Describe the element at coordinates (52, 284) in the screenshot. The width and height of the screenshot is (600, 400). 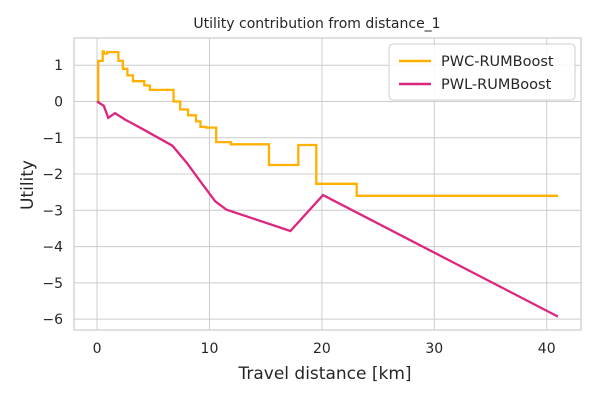
I see `y-tick-label: −5` at that location.